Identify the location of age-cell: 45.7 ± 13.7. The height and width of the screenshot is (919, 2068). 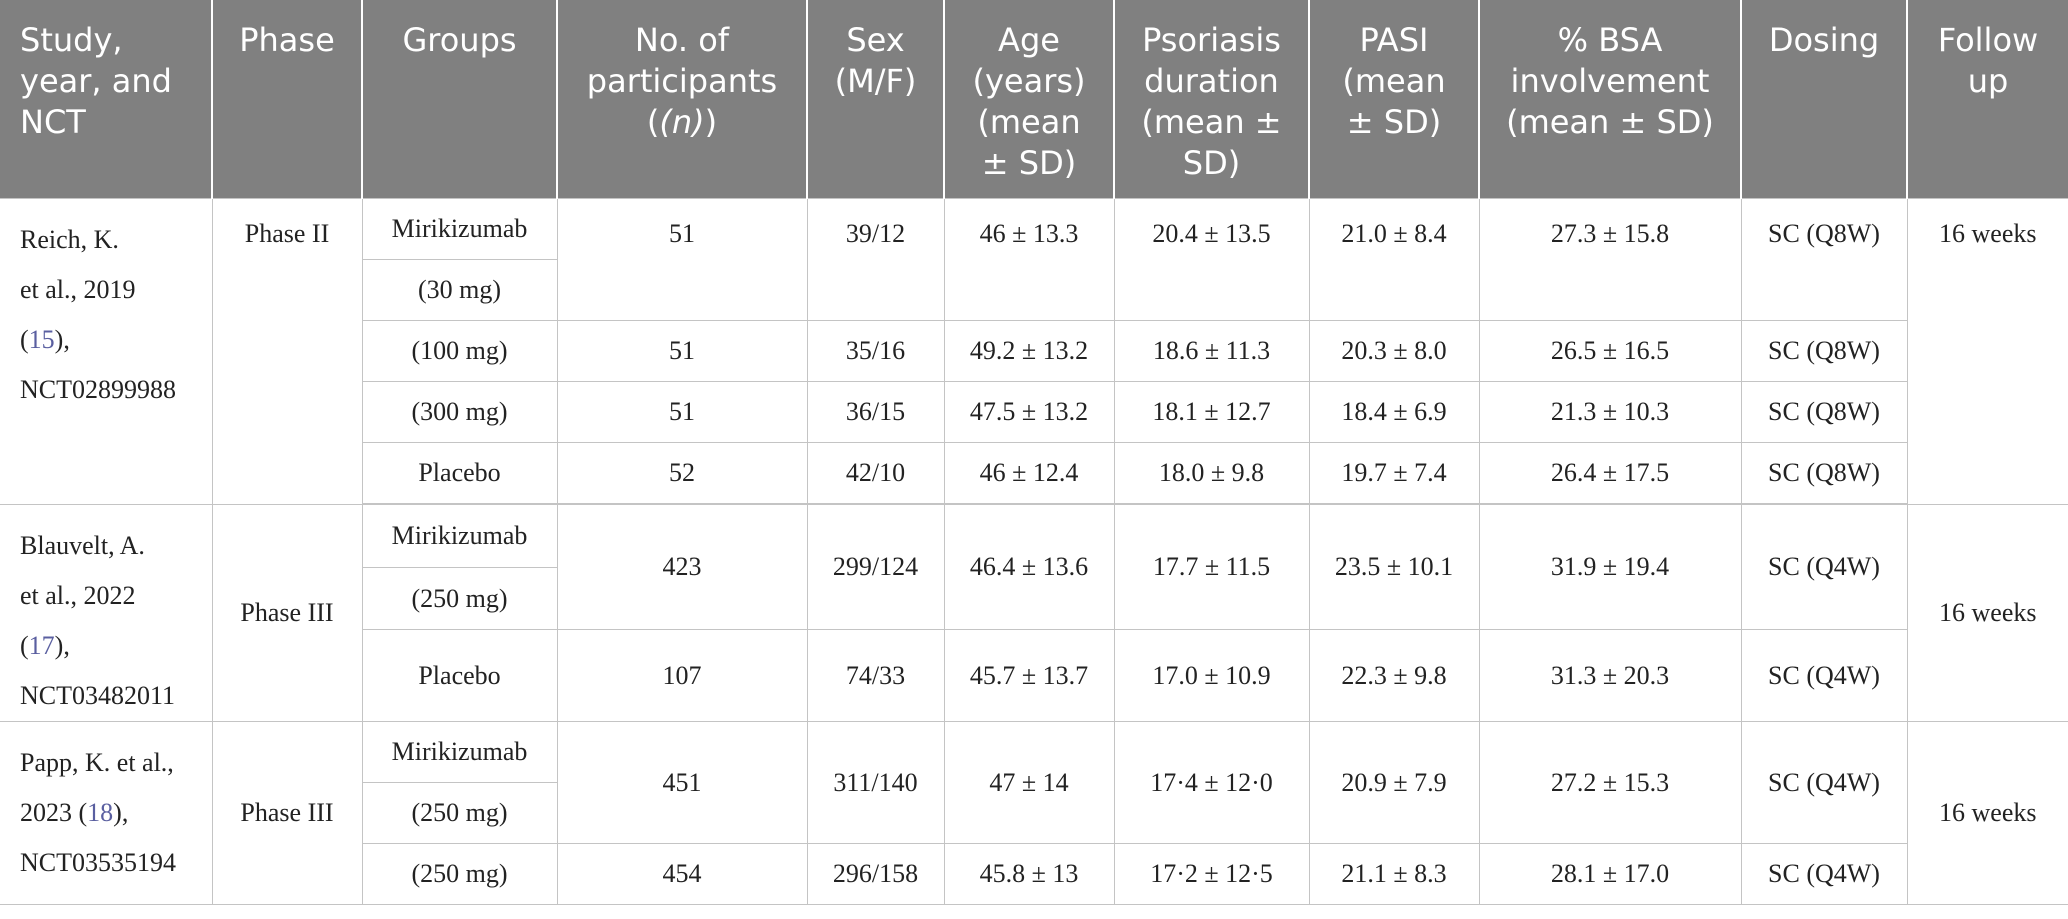
(1029, 675).